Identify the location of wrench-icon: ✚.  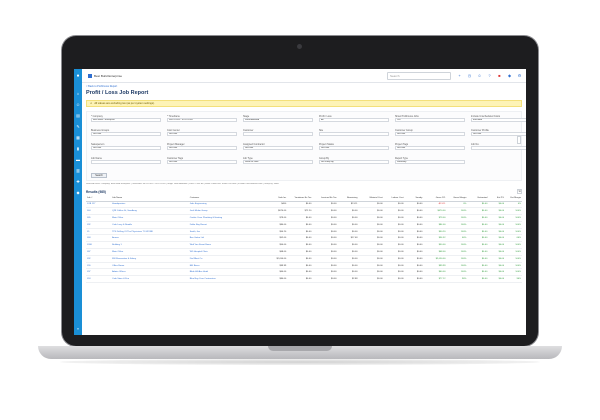
(78, 181).